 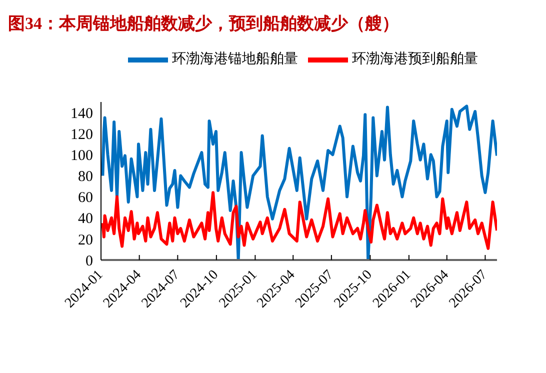 What do you see at coordinates (81, 114) in the screenshot?
I see `y-tick-label: 140` at bounding box center [81, 114].